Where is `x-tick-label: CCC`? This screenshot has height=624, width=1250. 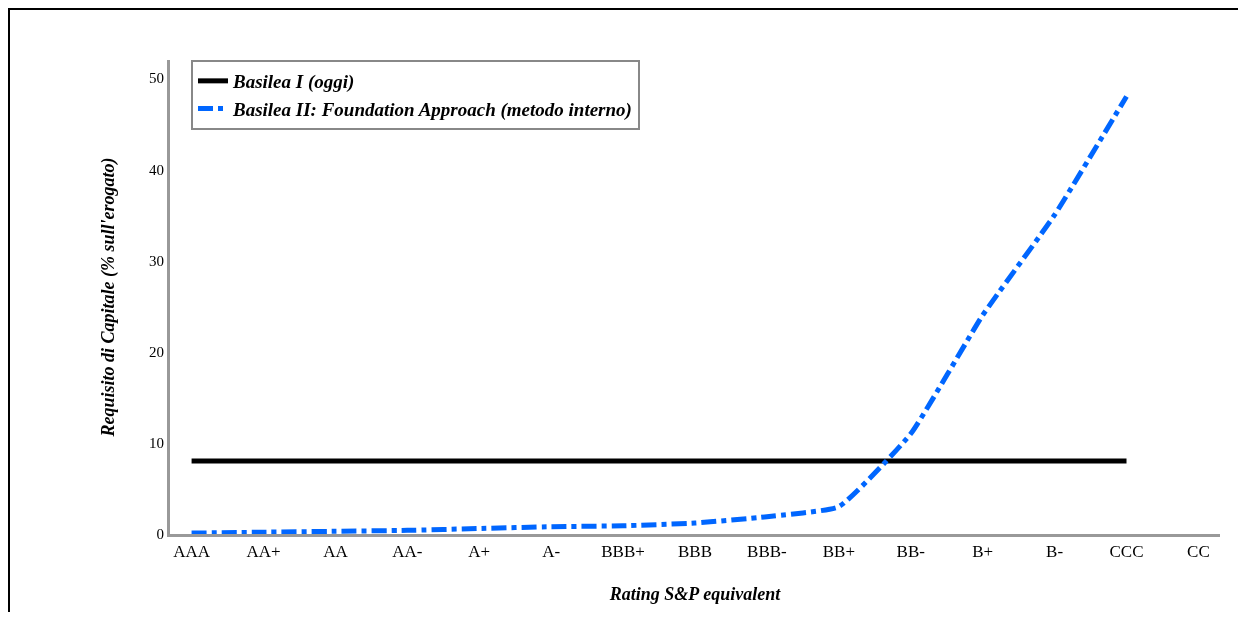 x-tick-label: CCC is located at coordinates (1126, 552).